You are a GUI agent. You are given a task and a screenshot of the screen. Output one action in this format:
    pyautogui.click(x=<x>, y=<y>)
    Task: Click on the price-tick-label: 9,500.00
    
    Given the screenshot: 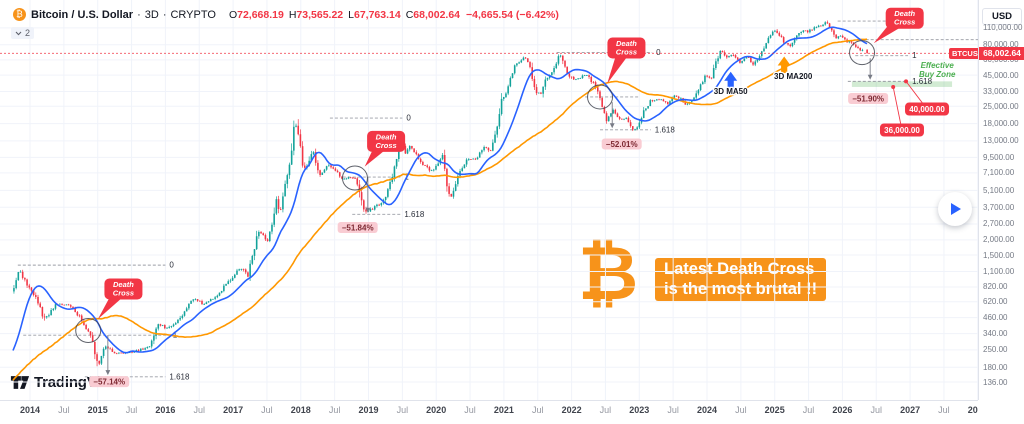 What is the action you would take?
    pyautogui.click(x=999, y=157)
    